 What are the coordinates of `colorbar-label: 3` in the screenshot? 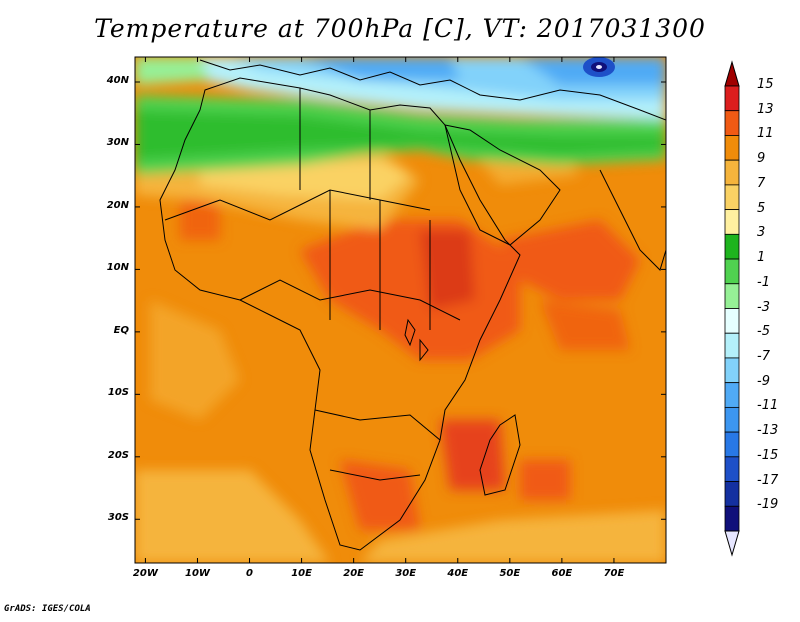 It's located at (761, 233).